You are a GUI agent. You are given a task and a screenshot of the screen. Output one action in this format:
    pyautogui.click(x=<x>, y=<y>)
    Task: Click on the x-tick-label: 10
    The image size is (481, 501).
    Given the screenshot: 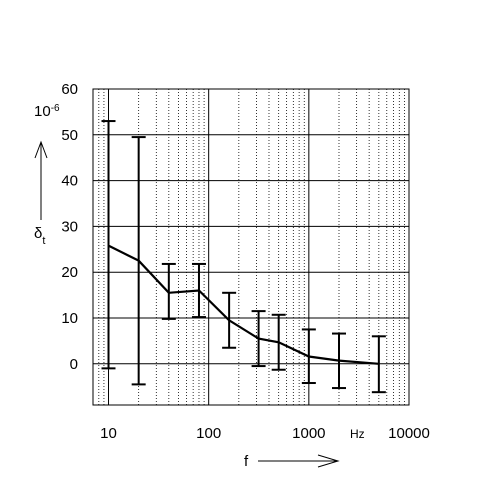 What is the action you would take?
    pyautogui.click(x=108, y=433)
    